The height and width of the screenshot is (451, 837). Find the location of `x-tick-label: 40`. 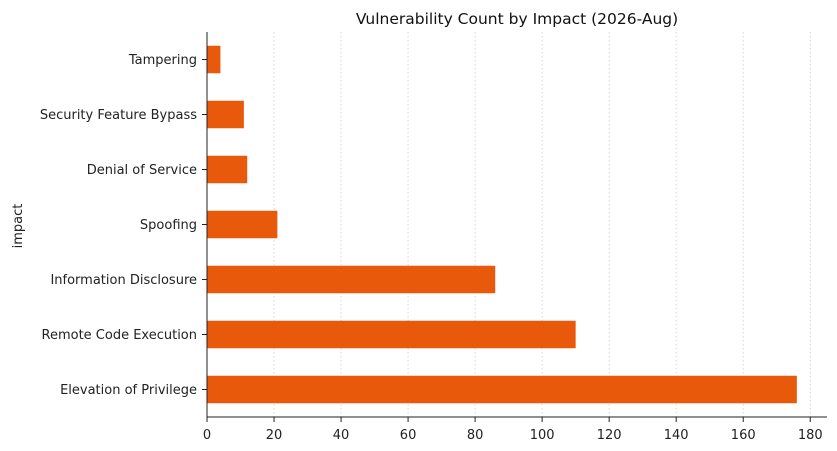

x-tick-label: 40 is located at coordinates (341, 435).